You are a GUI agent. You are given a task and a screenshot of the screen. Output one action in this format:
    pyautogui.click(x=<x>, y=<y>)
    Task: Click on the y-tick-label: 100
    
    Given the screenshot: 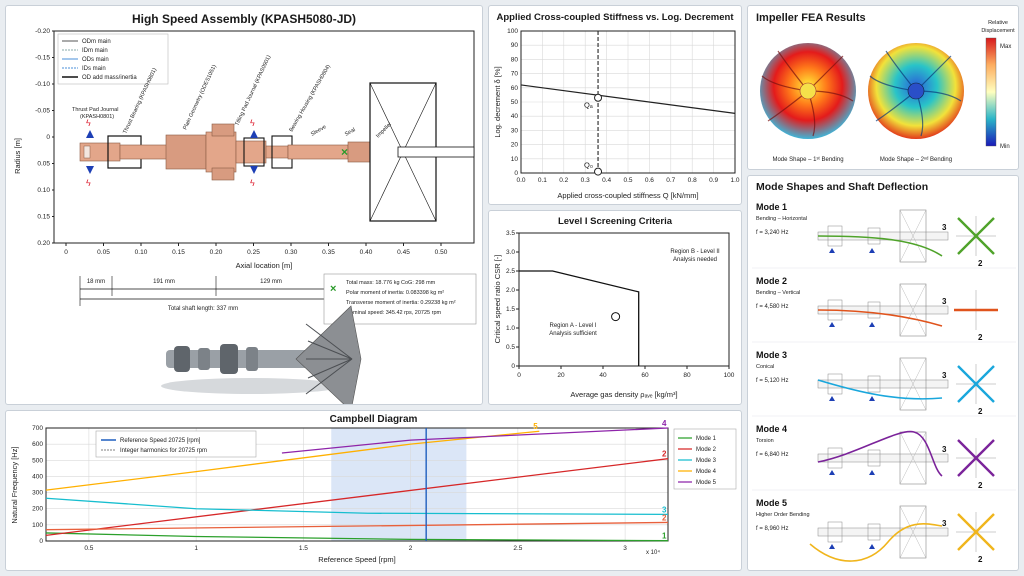 What is the action you would take?
    pyautogui.click(x=37, y=525)
    